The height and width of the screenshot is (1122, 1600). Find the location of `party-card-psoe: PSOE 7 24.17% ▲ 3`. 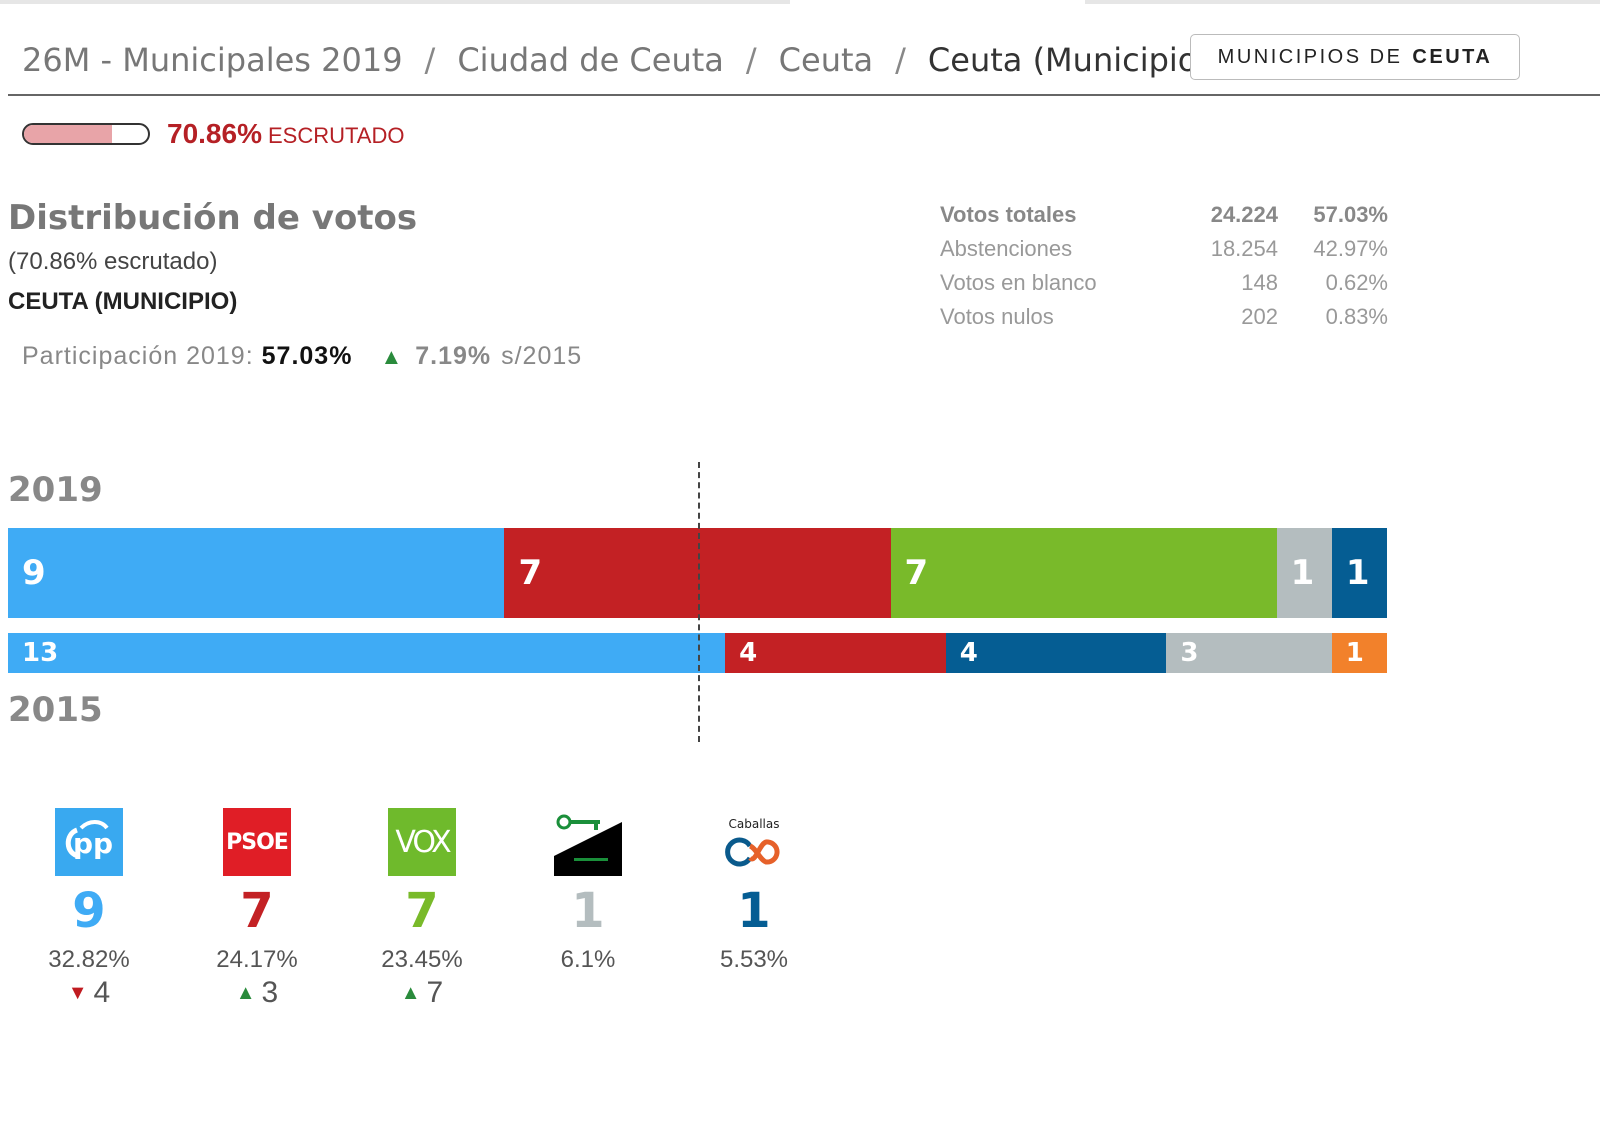

party-card-psoe: PSOE 7 24.17% ▲ 3 is located at coordinates (257, 909).